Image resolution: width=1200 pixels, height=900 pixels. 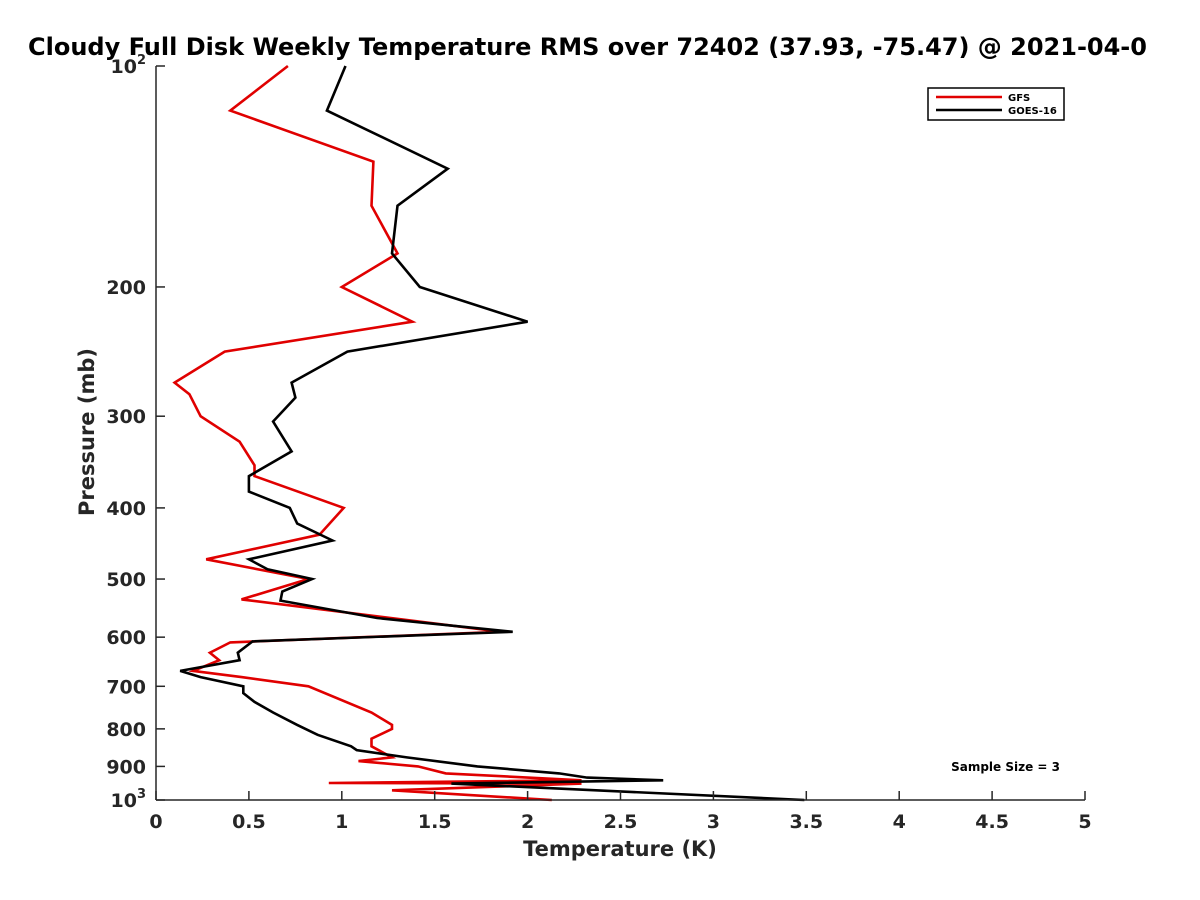 What do you see at coordinates (129, 799) in the screenshot?
I see `y-tick-label: 10³` at bounding box center [129, 799].